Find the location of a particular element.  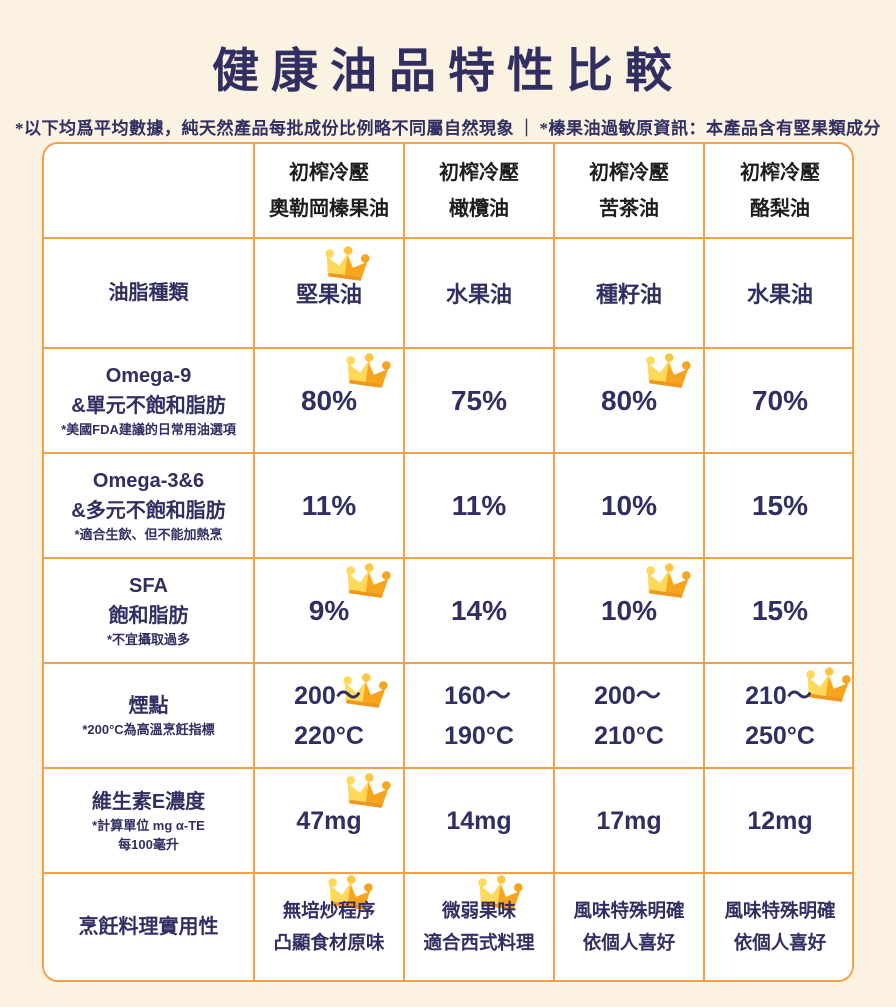

value-cell-r1-c3: 種籽油 is located at coordinates (630, 294).